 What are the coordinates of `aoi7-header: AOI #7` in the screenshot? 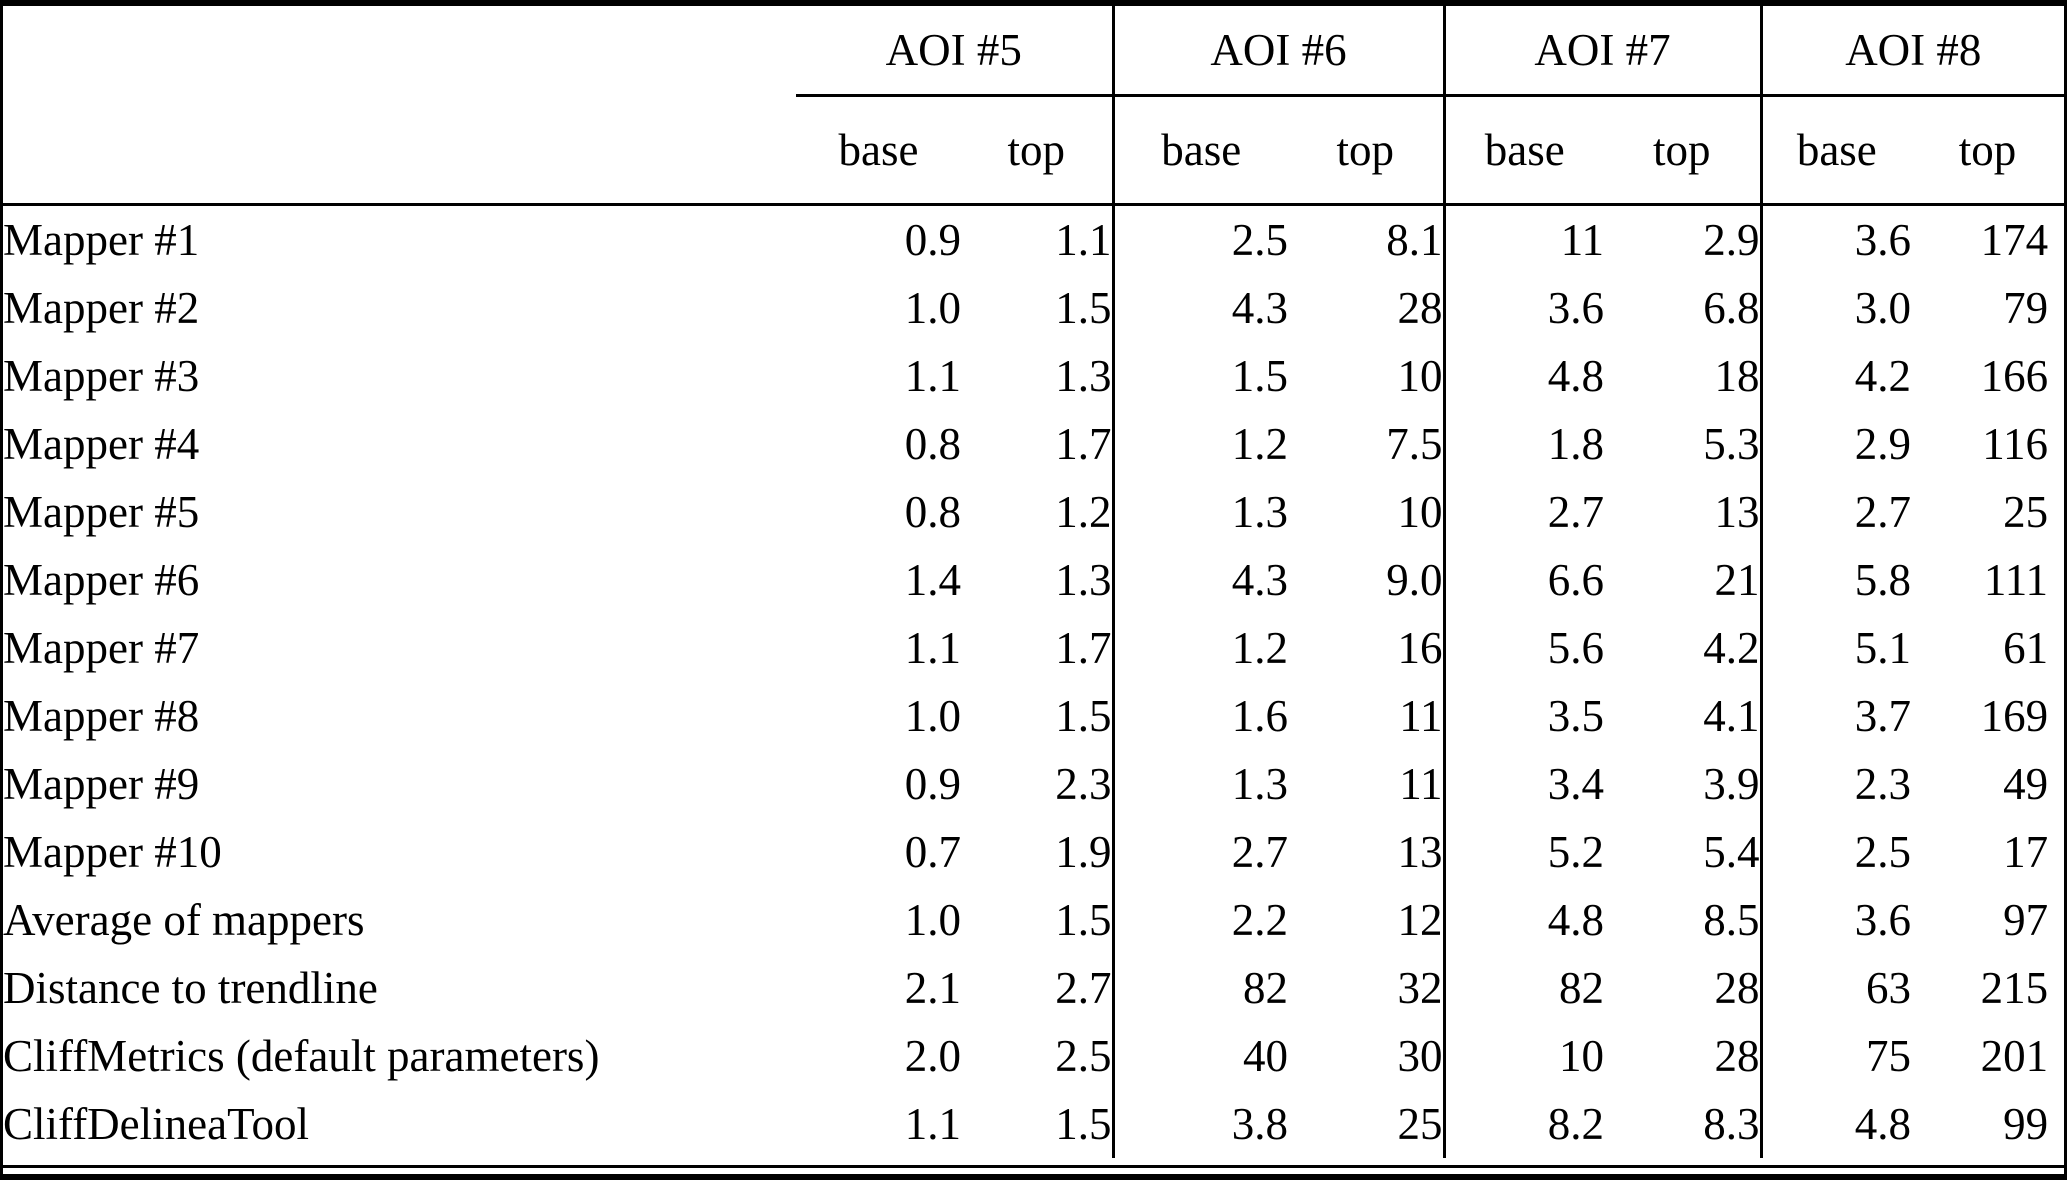 It's located at (1602, 51).